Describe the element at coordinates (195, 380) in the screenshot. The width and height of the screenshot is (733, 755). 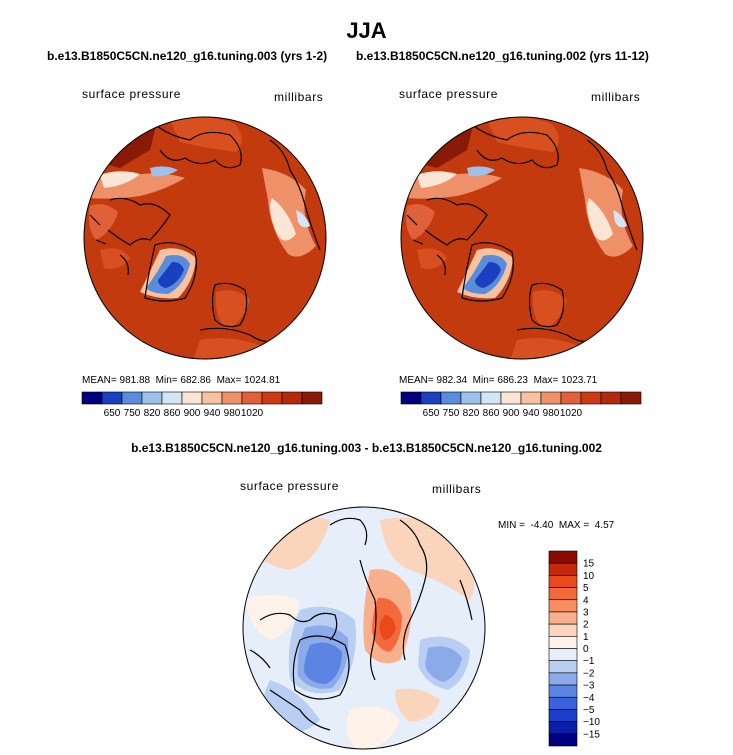
I see `left-min-value: 682.86` at that location.